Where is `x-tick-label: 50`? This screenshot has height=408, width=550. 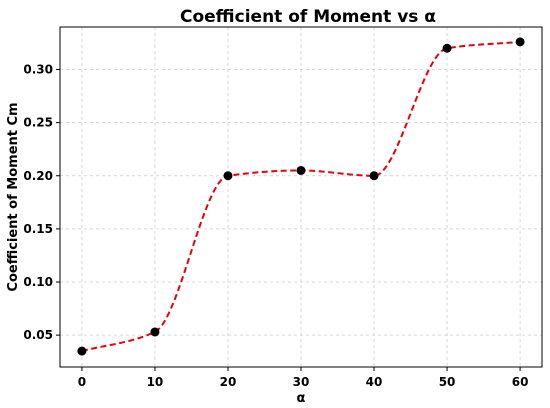 x-tick-label: 50 is located at coordinates (447, 382).